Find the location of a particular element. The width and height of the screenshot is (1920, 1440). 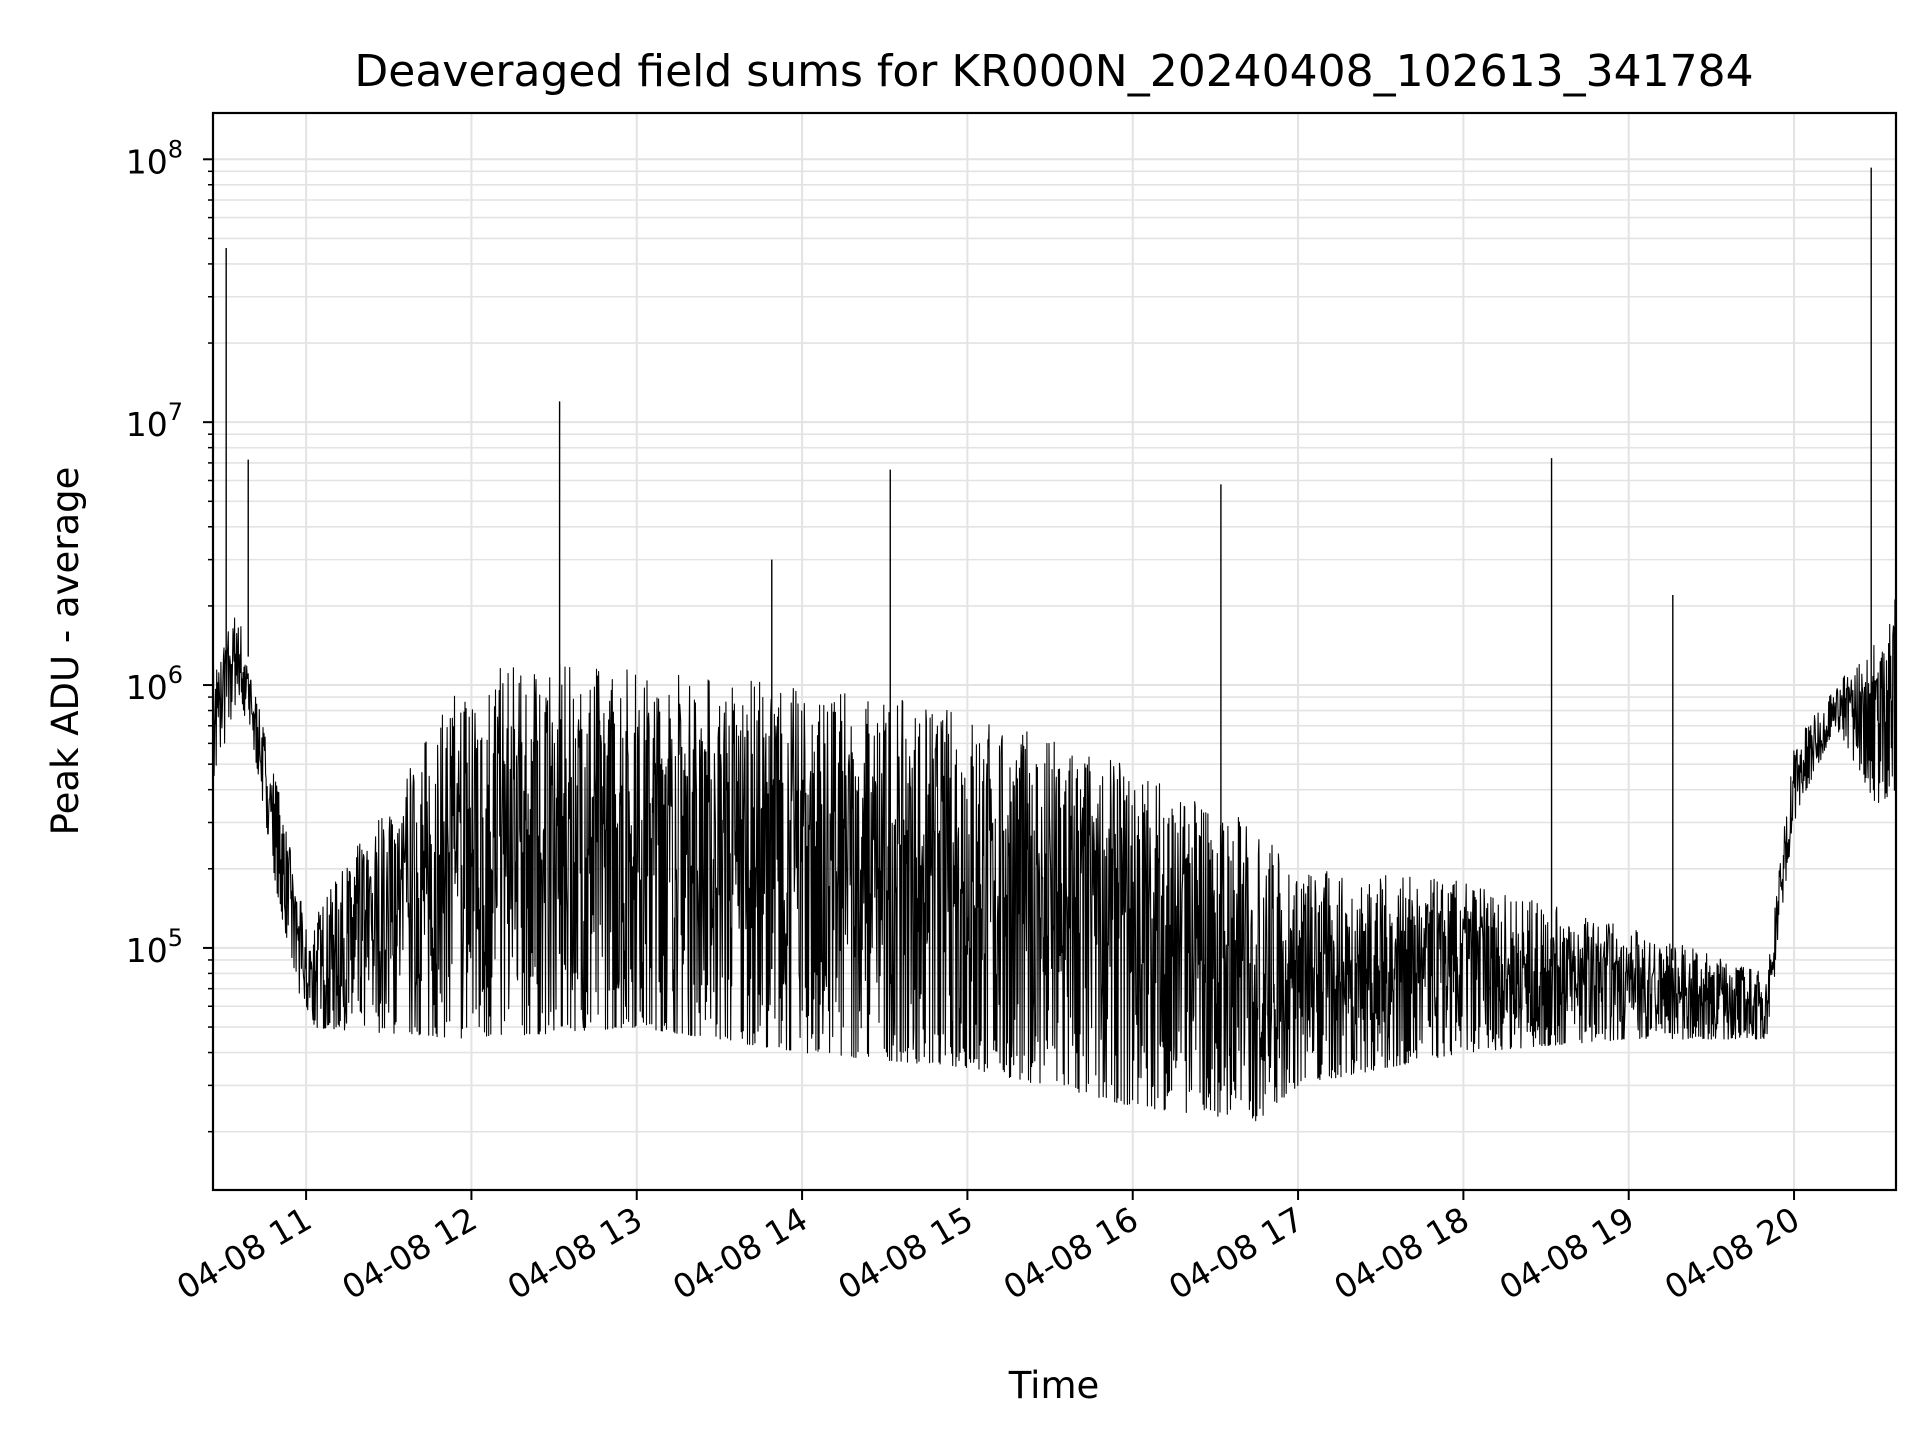

y-tick-label: 10⁵ is located at coordinates (154, 947).